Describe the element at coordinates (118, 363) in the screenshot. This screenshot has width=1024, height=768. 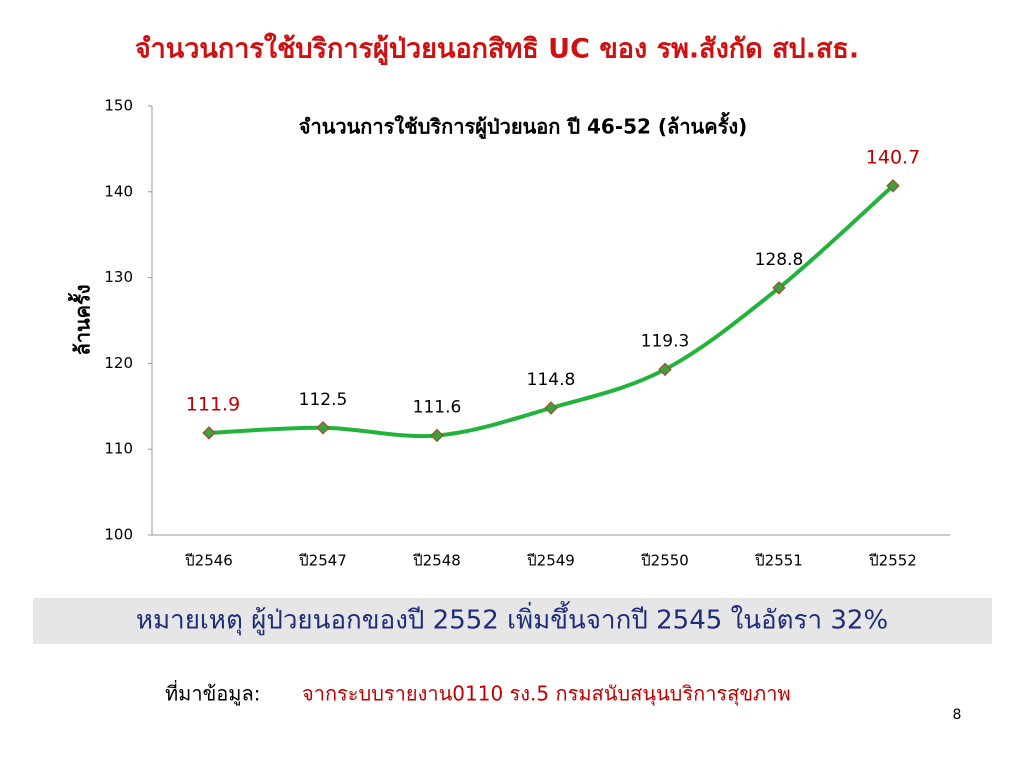
I see `y-tick-label: 120` at that location.